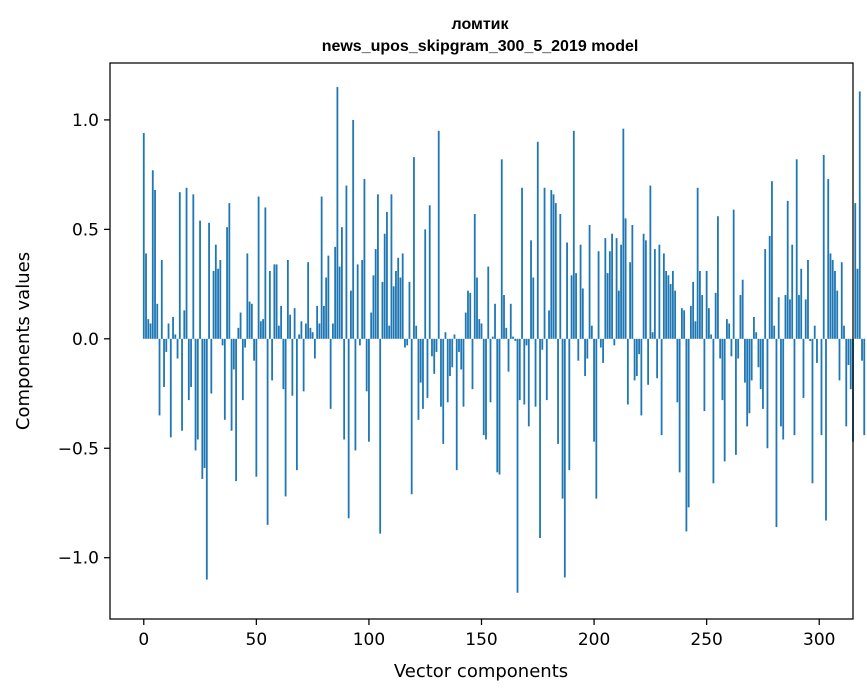 The height and width of the screenshot is (696, 867). Describe the element at coordinates (594, 640) in the screenshot. I see `x-tick-label: 200` at that location.